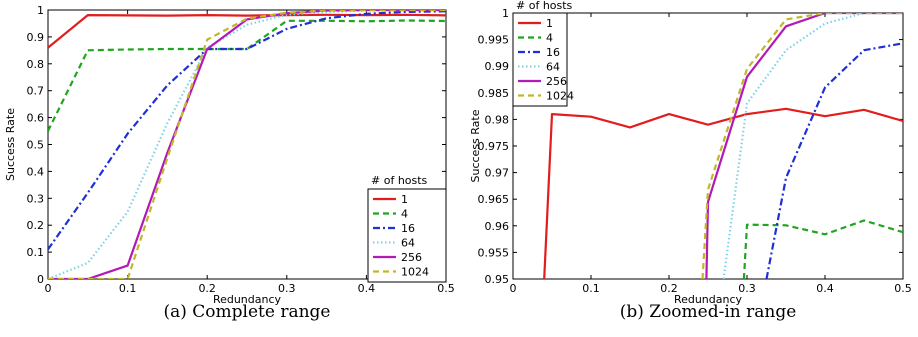 Image resolution: width=918 pixels, height=337 pixels. What do you see at coordinates (544, 6) in the screenshot?
I see `chart-1-legend-title: # of hosts` at bounding box center [544, 6].